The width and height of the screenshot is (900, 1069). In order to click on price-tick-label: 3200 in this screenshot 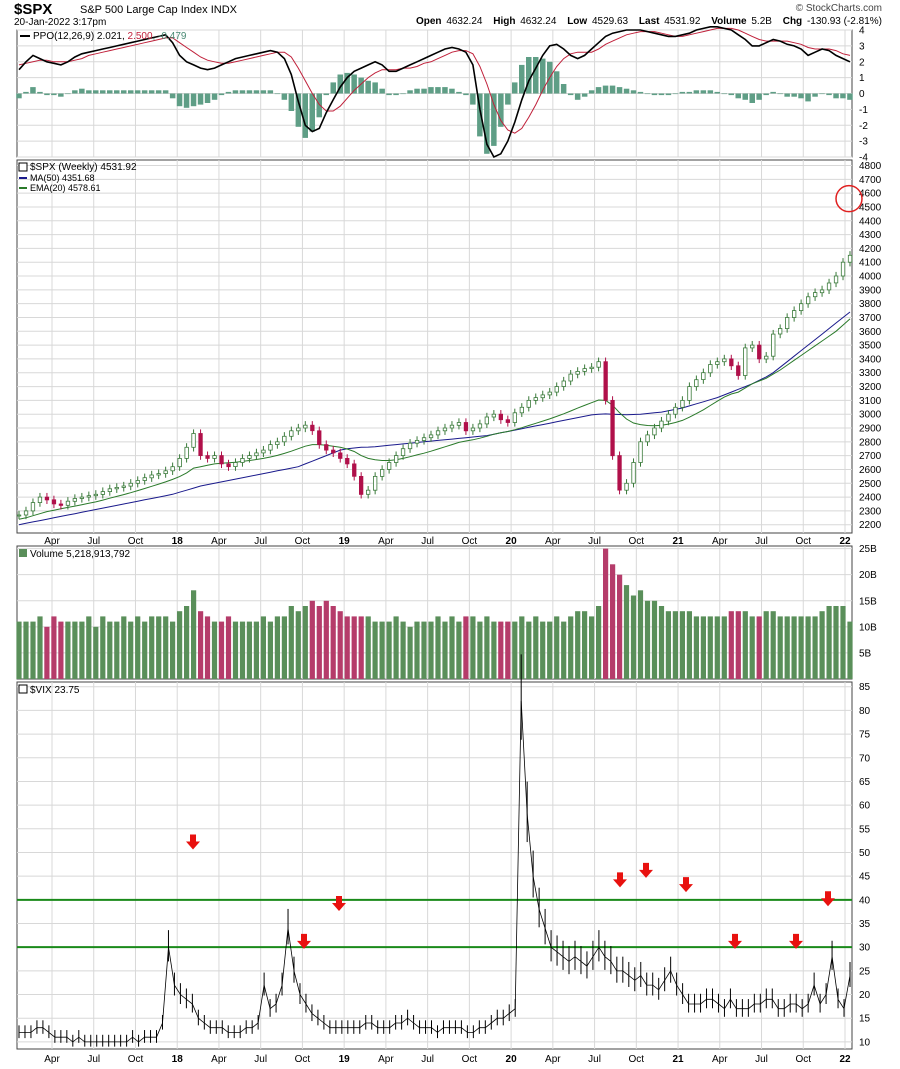, I will do `click(870, 387)`.